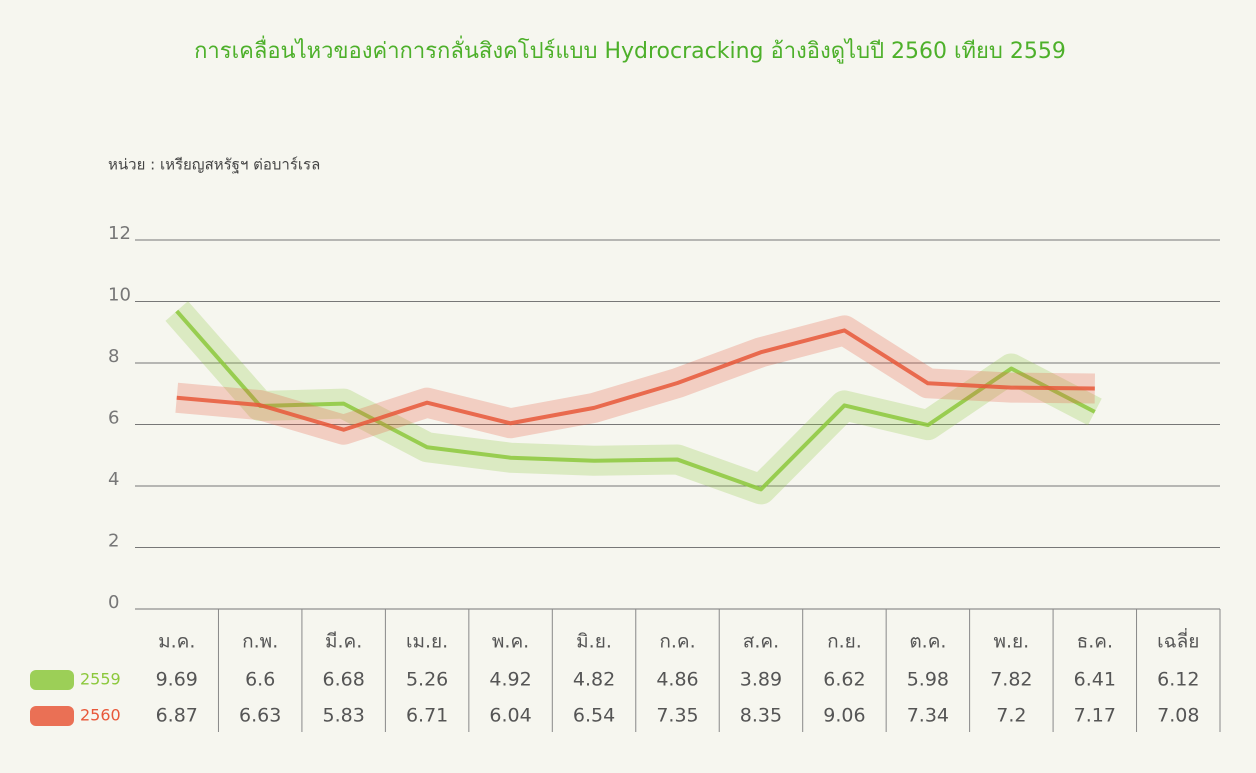 The image size is (1256, 773). I want to click on table-cell: 3.89, so click(761, 680).